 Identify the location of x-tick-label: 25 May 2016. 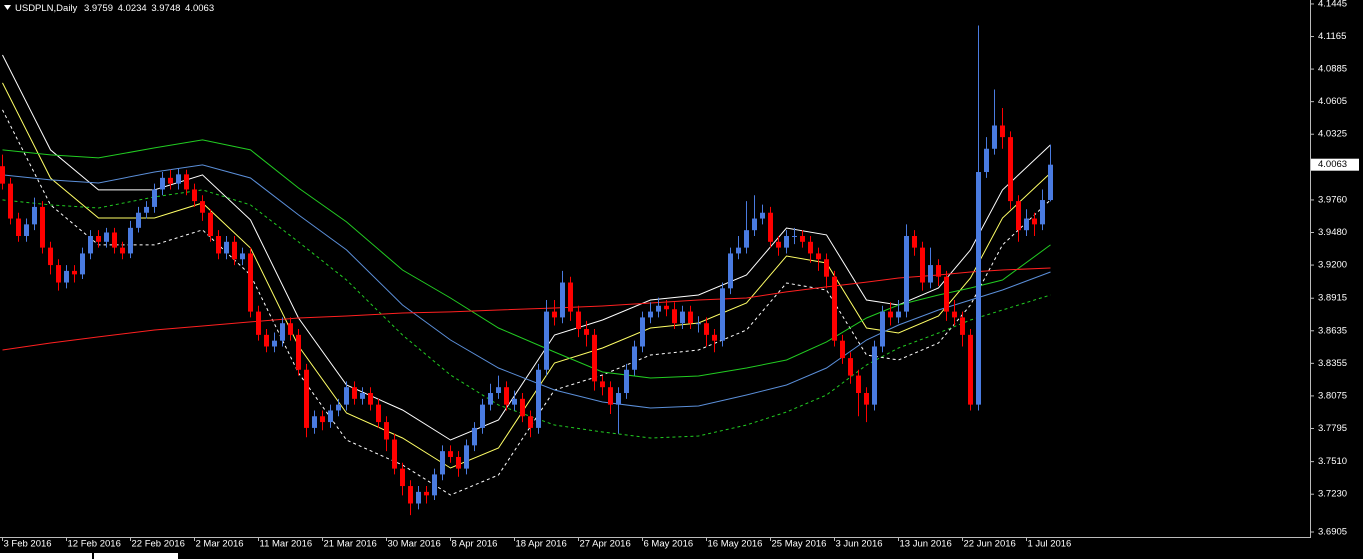
(799, 544).